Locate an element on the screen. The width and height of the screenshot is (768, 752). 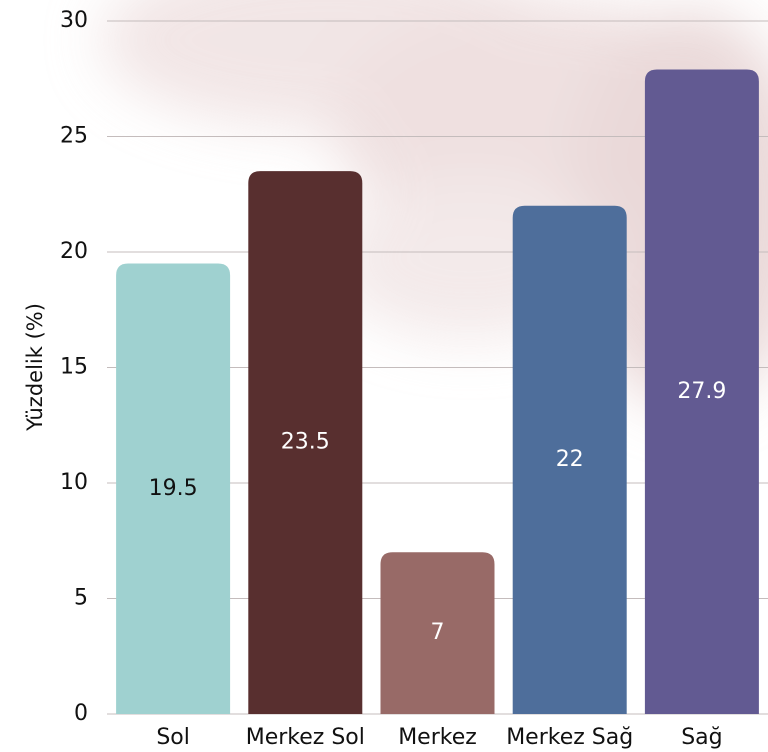
bar-value-label: 23.5 is located at coordinates (305, 442).